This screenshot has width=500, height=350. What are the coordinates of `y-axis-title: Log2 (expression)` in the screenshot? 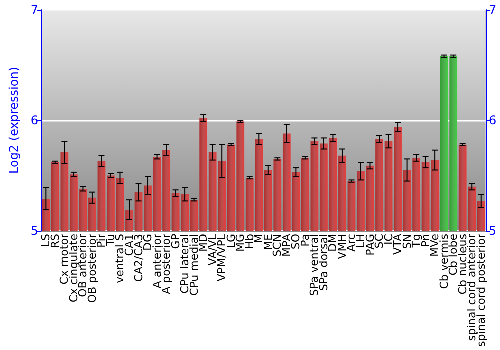 It's located at (14, 120).